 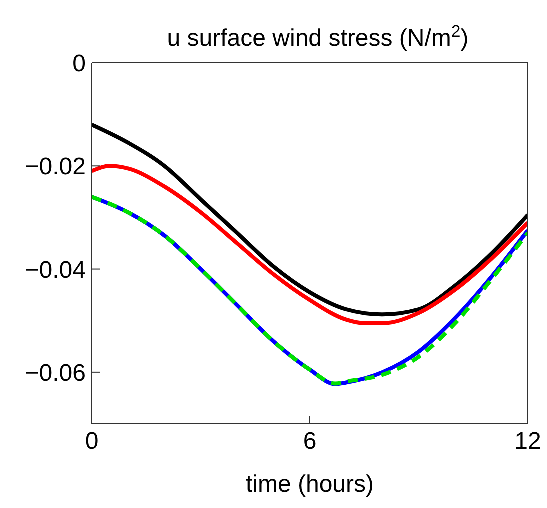 What do you see at coordinates (55, 167) in the screenshot?
I see `y-tick-label: −0.02` at bounding box center [55, 167].